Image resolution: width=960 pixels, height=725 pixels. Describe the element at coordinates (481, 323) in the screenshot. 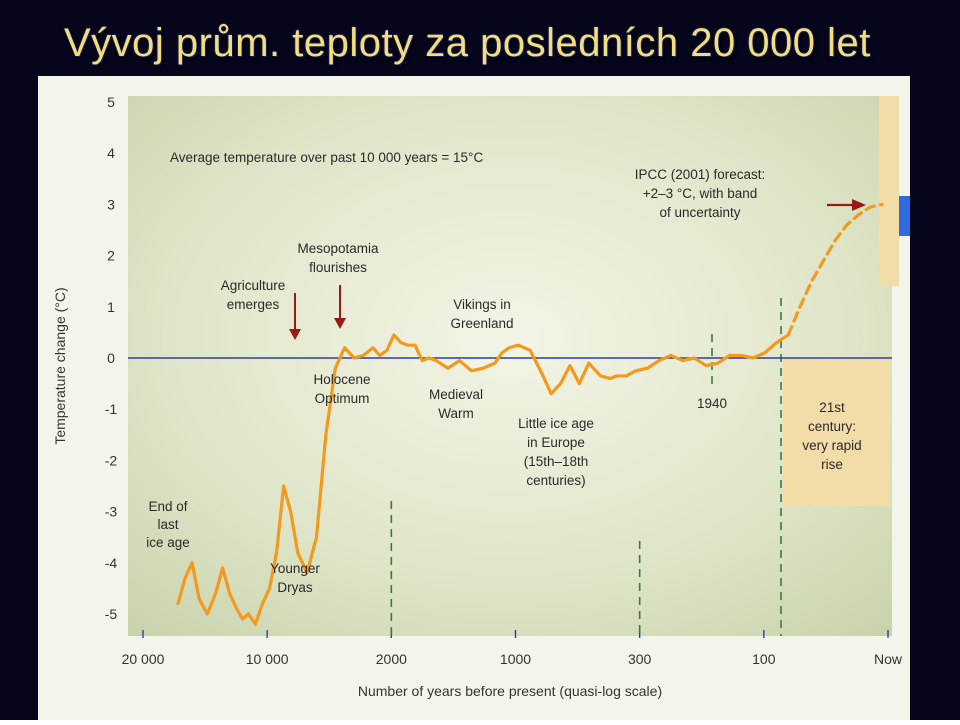

I see `vikings-label-2: Greenland` at that location.